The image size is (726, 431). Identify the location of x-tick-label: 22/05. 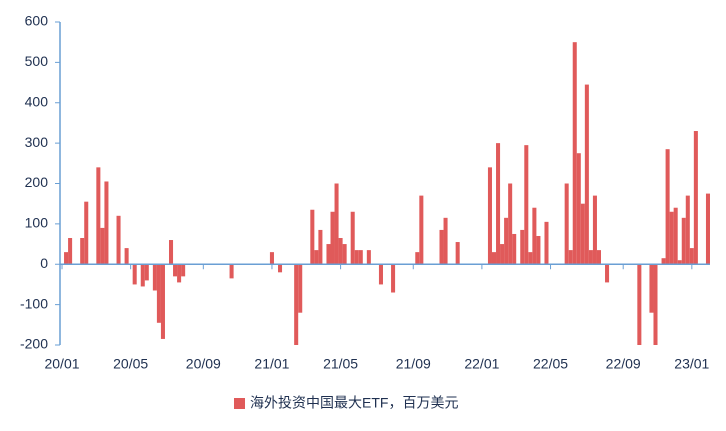
(550, 364).